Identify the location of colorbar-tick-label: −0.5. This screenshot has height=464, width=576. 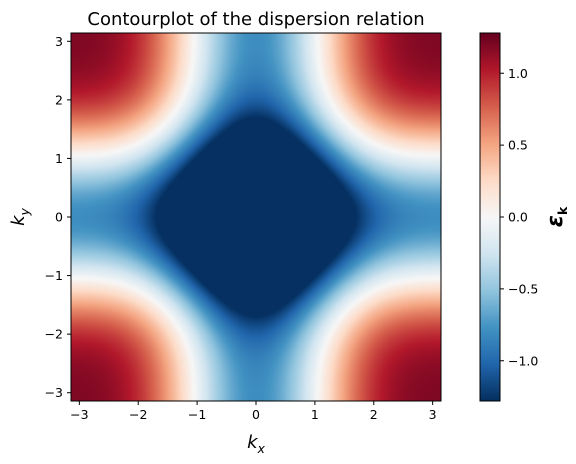
(523, 288).